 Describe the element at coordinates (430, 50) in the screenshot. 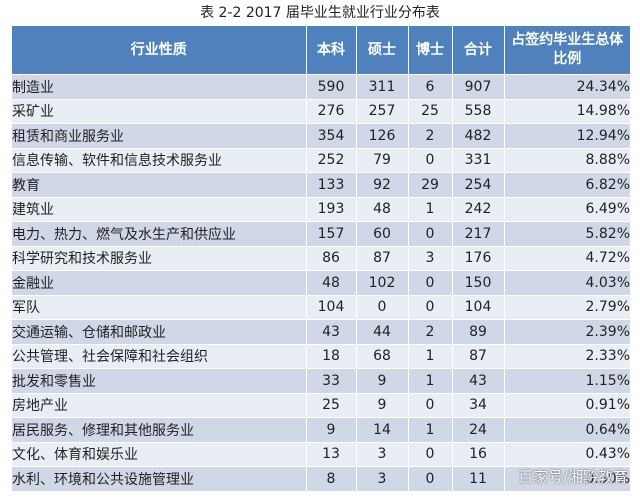

I see `header-doctor: 博士` at that location.